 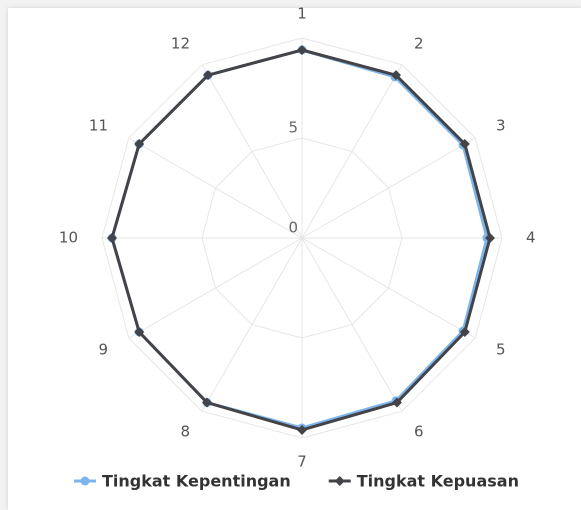 I want to click on category-label: 2, so click(x=419, y=44).